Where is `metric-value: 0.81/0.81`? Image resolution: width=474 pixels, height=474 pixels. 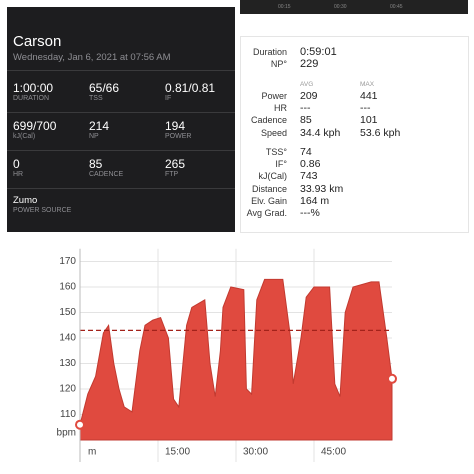
metric-value: 0.81/0.81 is located at coordinates (190, 88).